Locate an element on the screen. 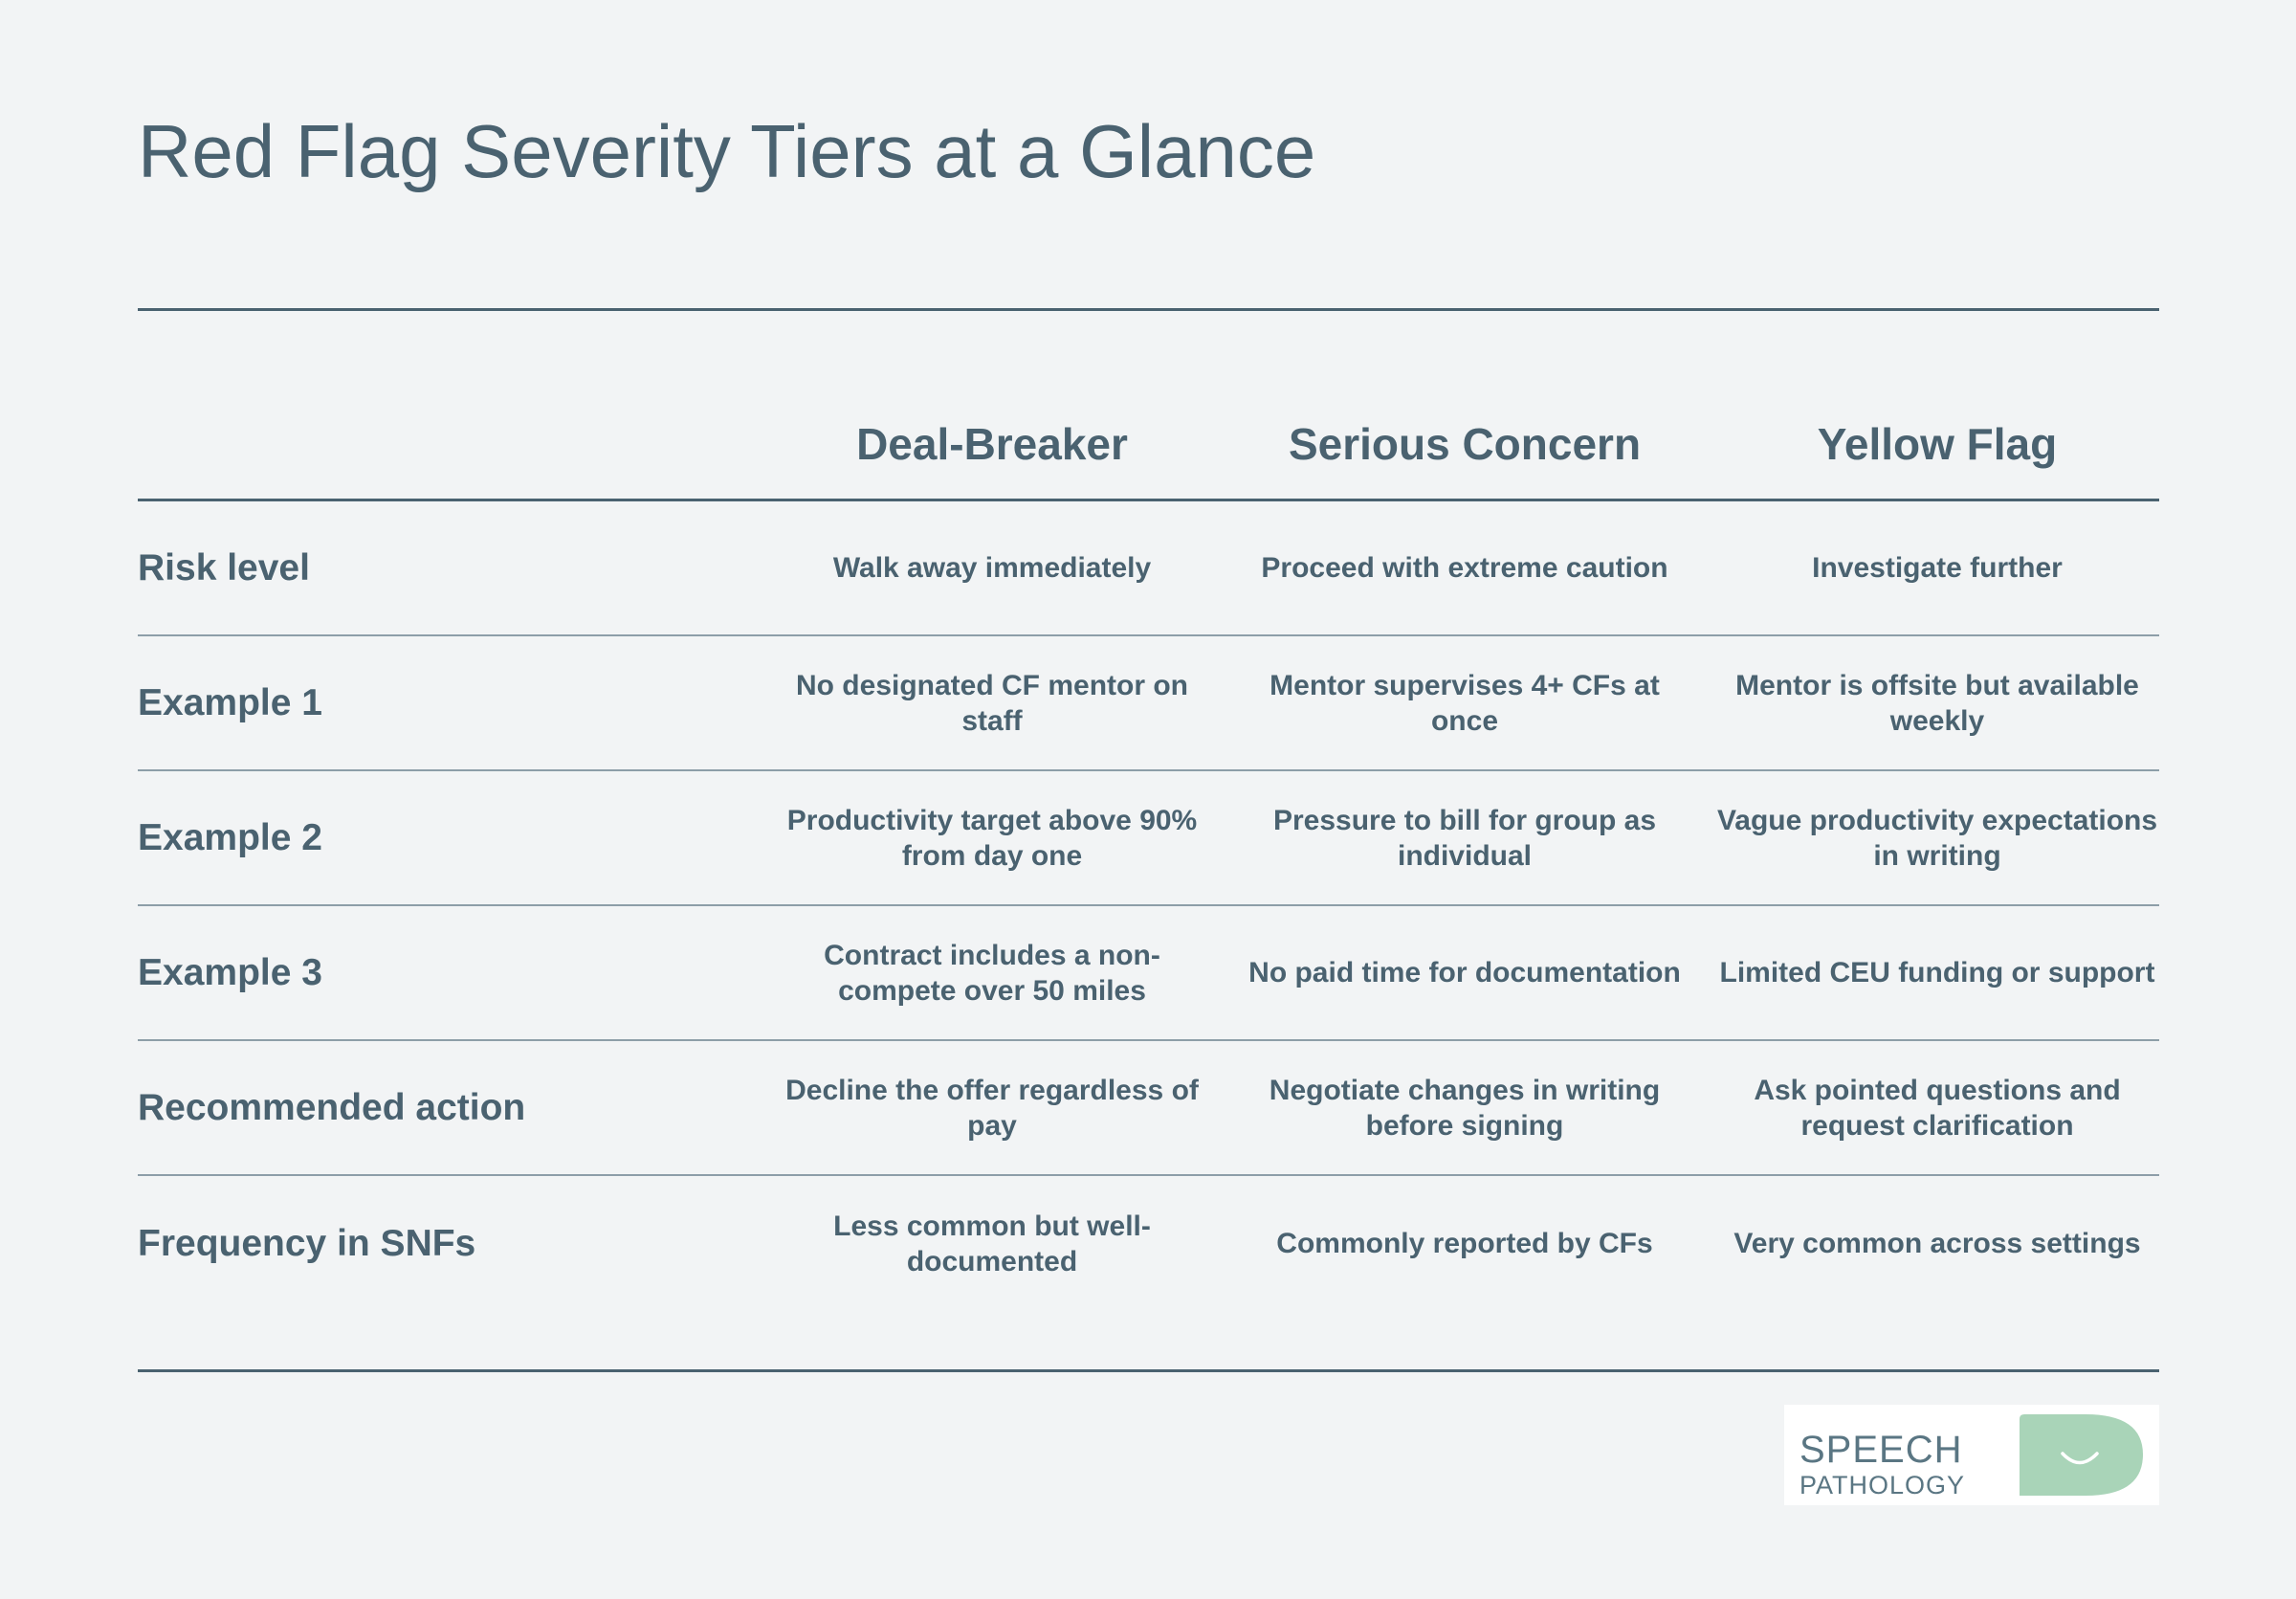 The height and width of the screenshot is (1599, 2296). row-label: Recommended action is located at coordinates (332, 1107).